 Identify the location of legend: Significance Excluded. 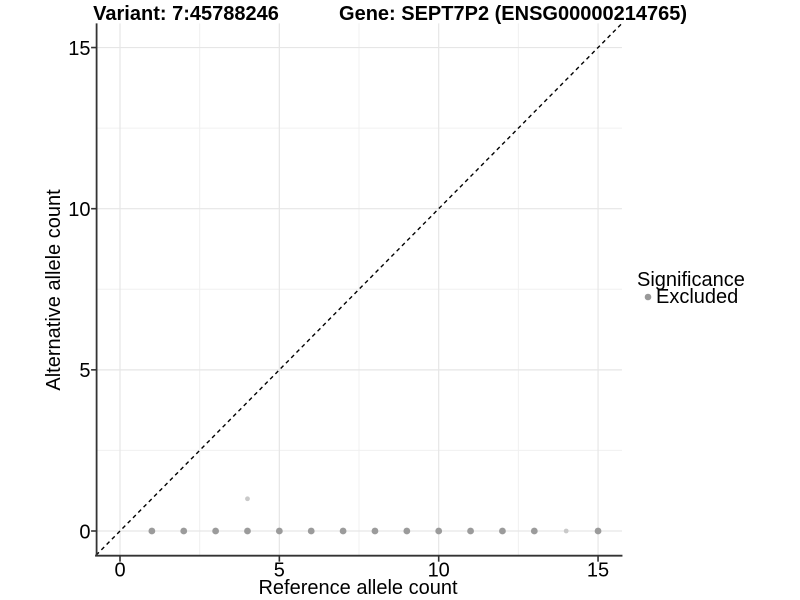
(691, 288).